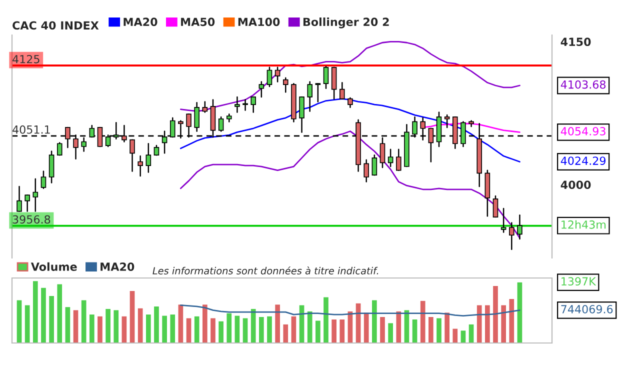 This screenshot has height=376, width=620. What do you see at coordinates (579, 281) in the screenshot?
I see `text: 1397K` at bounding box center [579, 281].